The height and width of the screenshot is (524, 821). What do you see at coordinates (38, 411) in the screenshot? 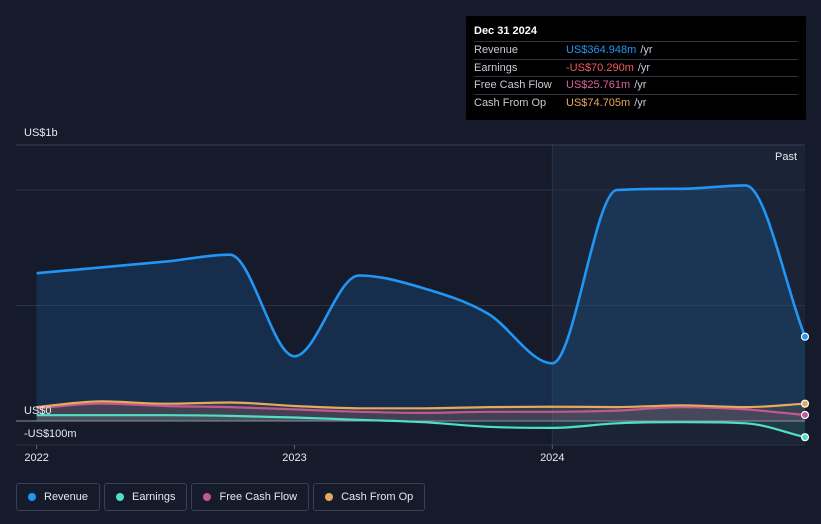
I see `y-tick-label: US$0` at bounding box center [38, 411].